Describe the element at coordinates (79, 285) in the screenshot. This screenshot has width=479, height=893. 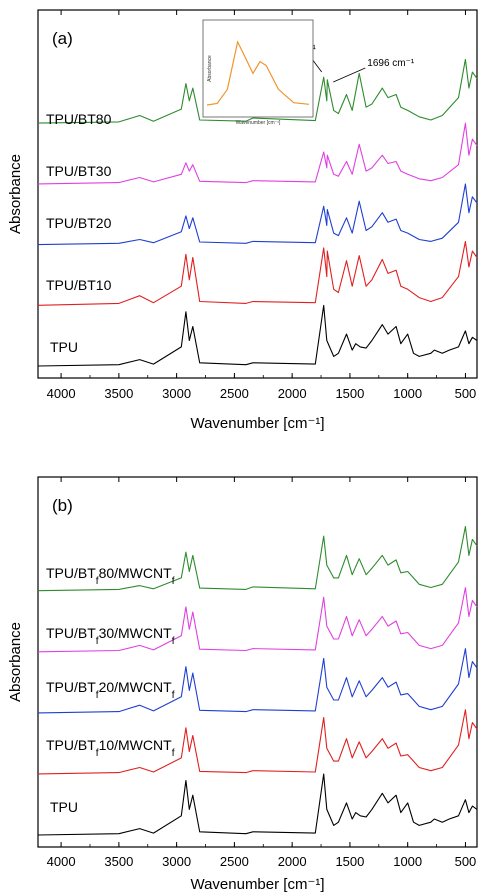
I see `series-label-3: TPU/BT10` at that location.